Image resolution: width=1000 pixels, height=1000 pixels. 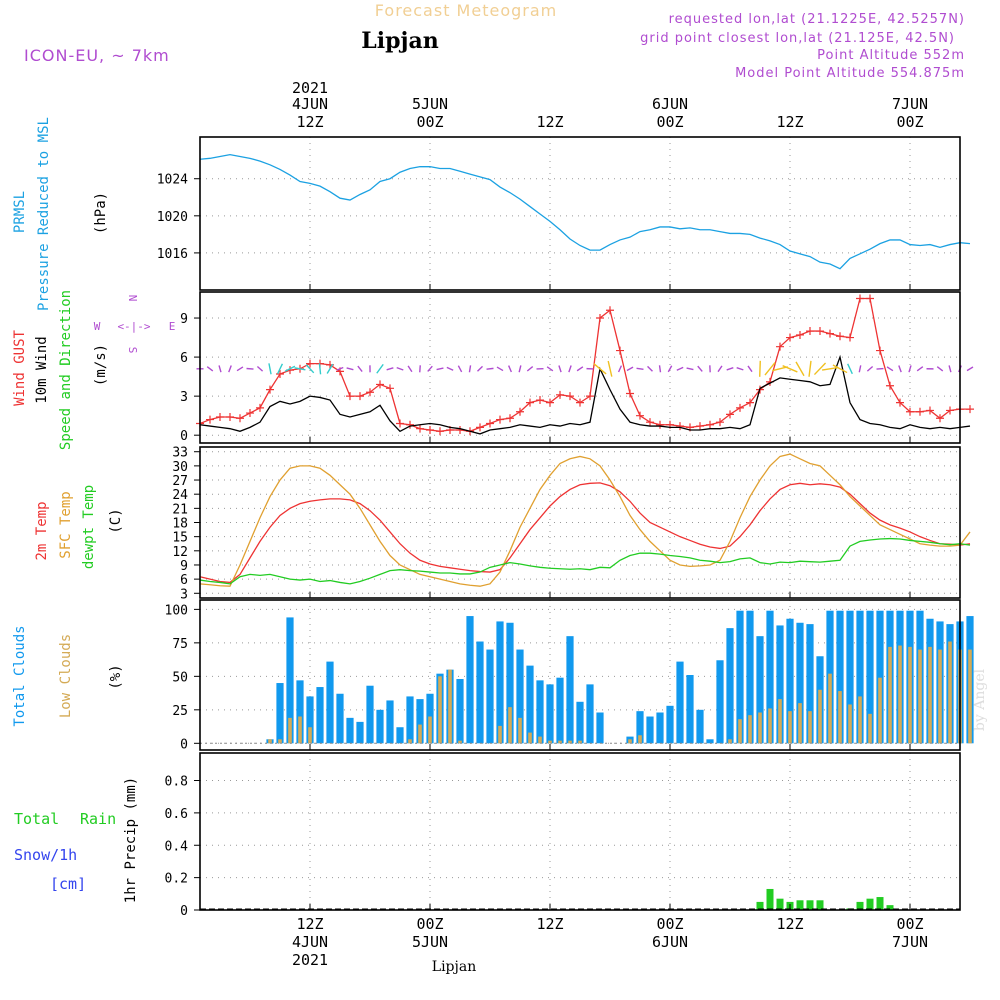 What do you see at coordinates (670, 104) in the screenshot?
I see `top-date-label: 6JUN` at bounding box center [670, 104].